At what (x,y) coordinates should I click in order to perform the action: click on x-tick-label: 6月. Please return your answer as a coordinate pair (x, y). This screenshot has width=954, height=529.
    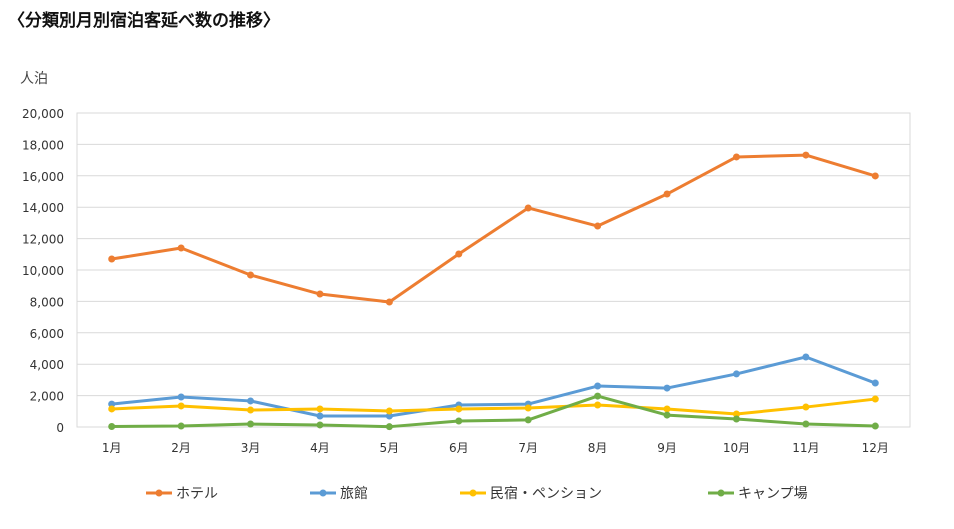
    Looking at the image, I should click on (459, 448).